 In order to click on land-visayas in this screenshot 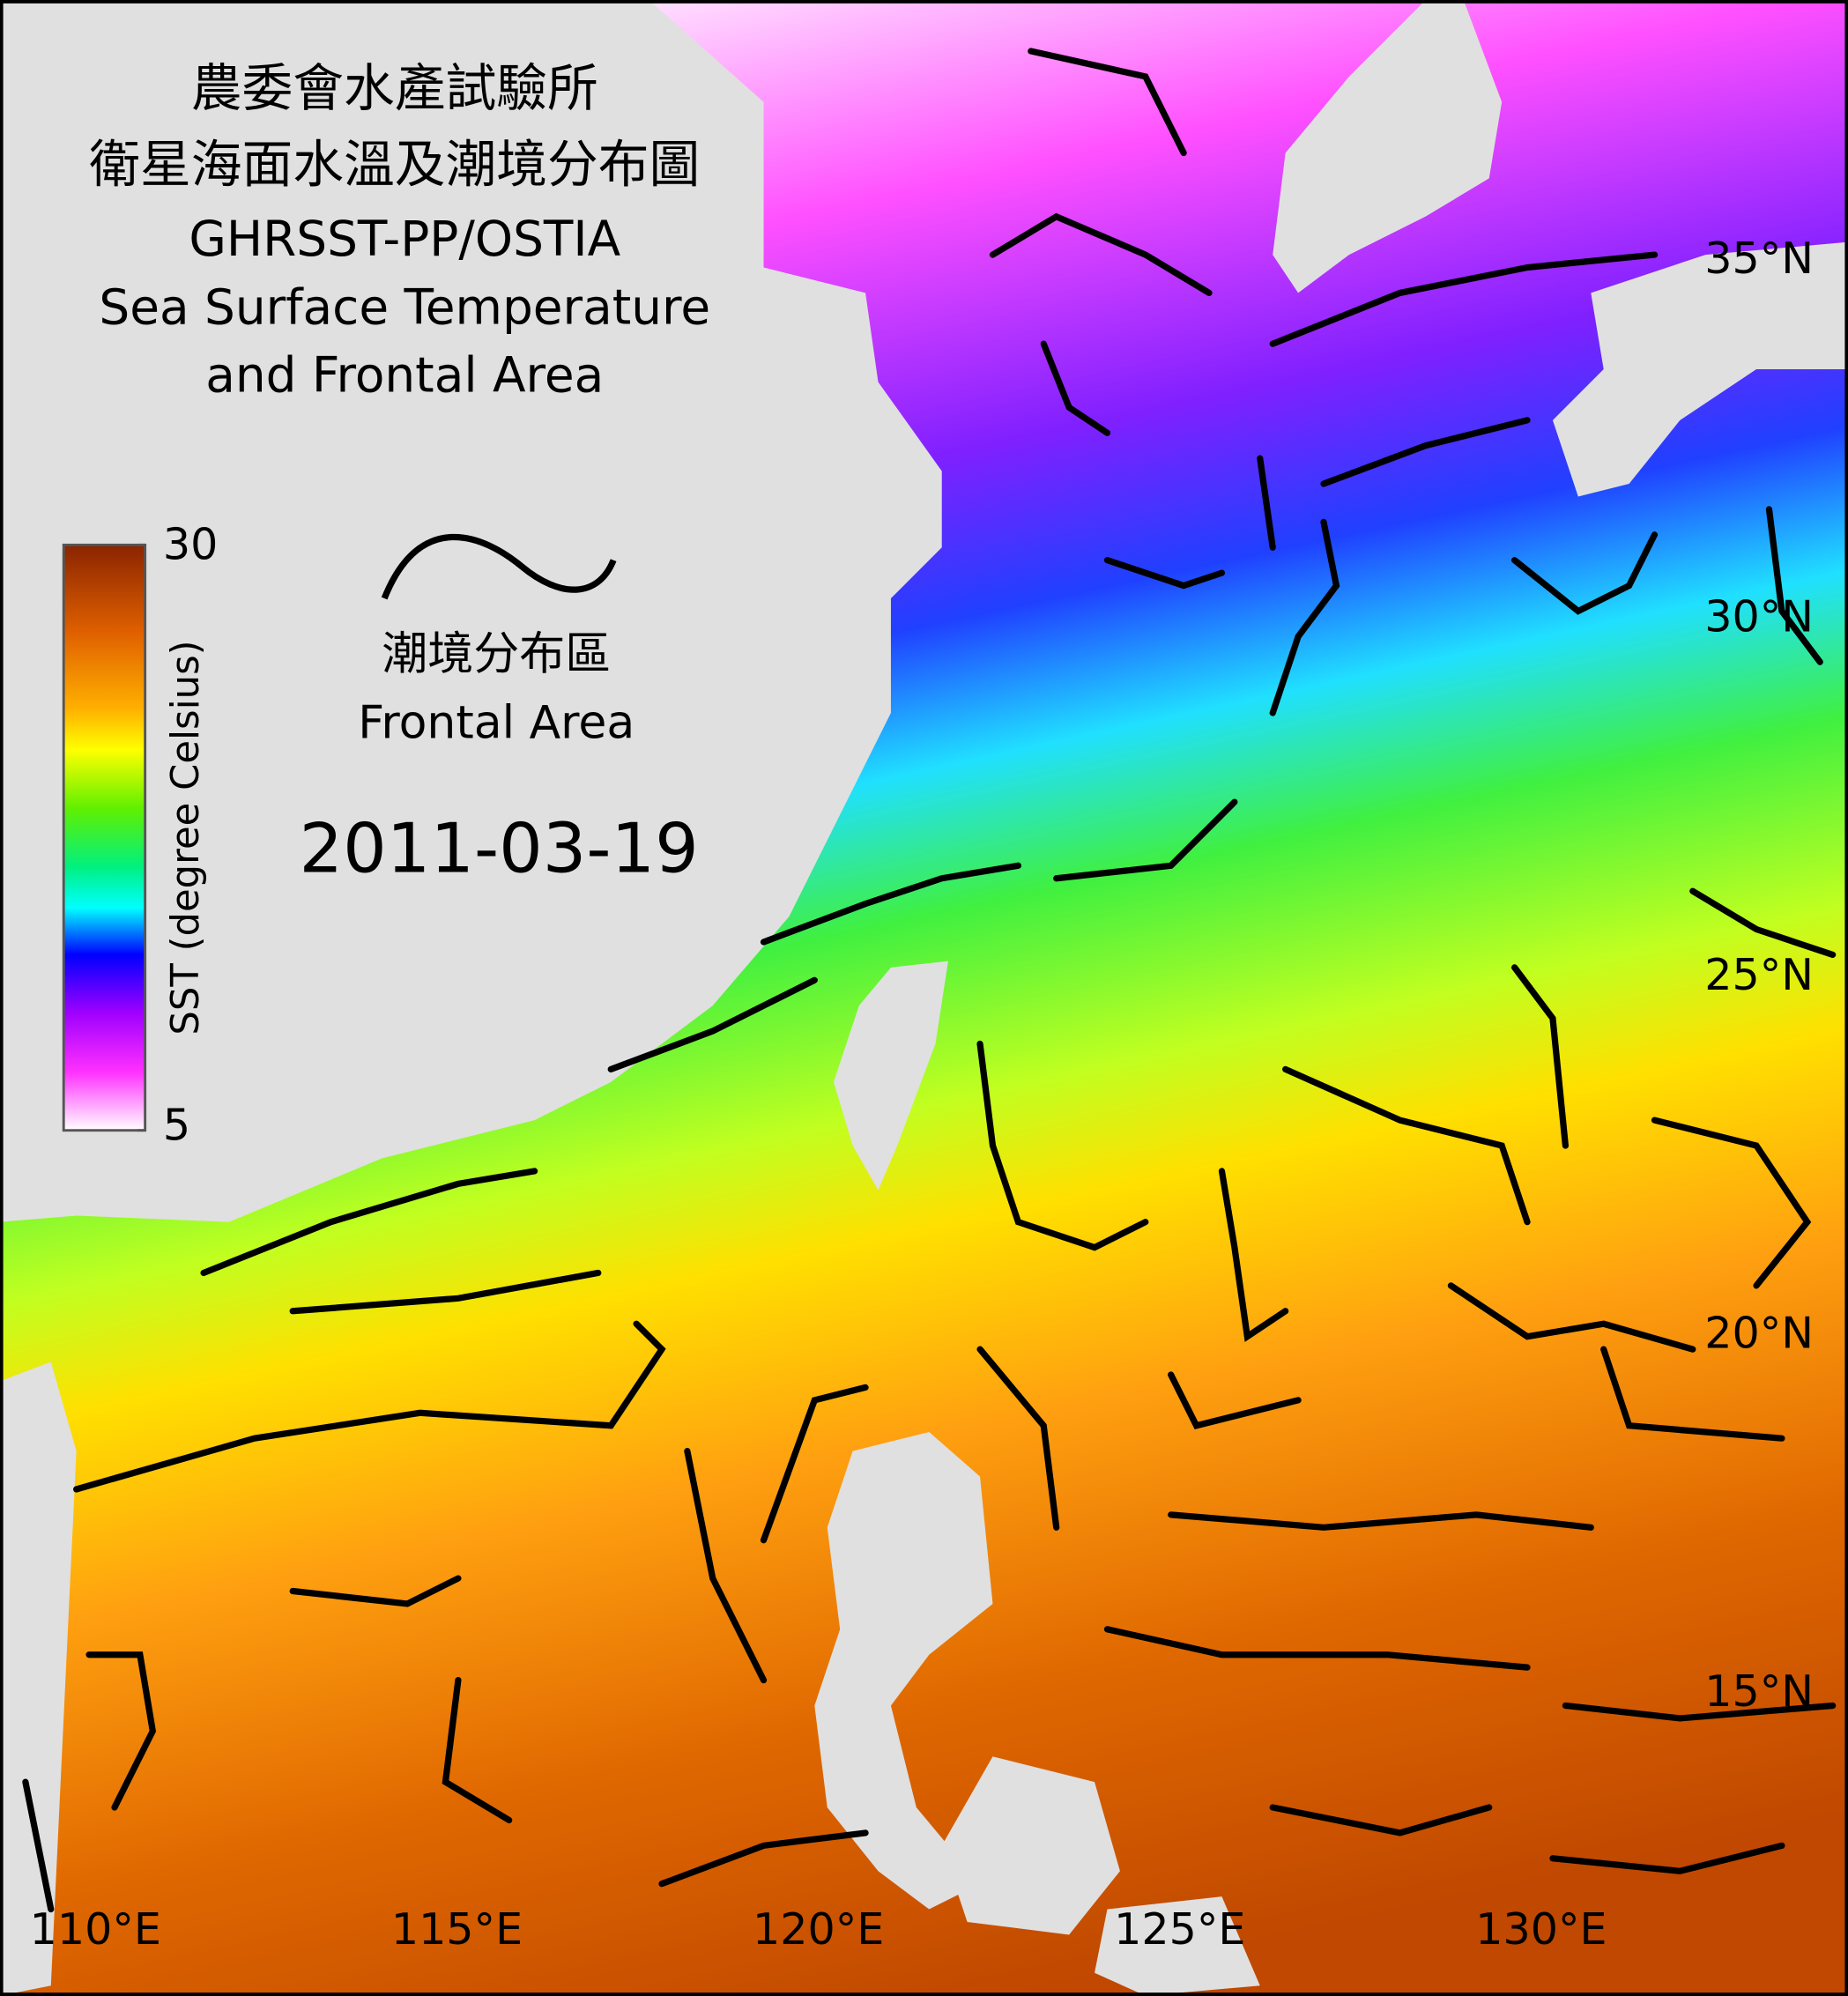, I will do `click(1030, 1845)`.